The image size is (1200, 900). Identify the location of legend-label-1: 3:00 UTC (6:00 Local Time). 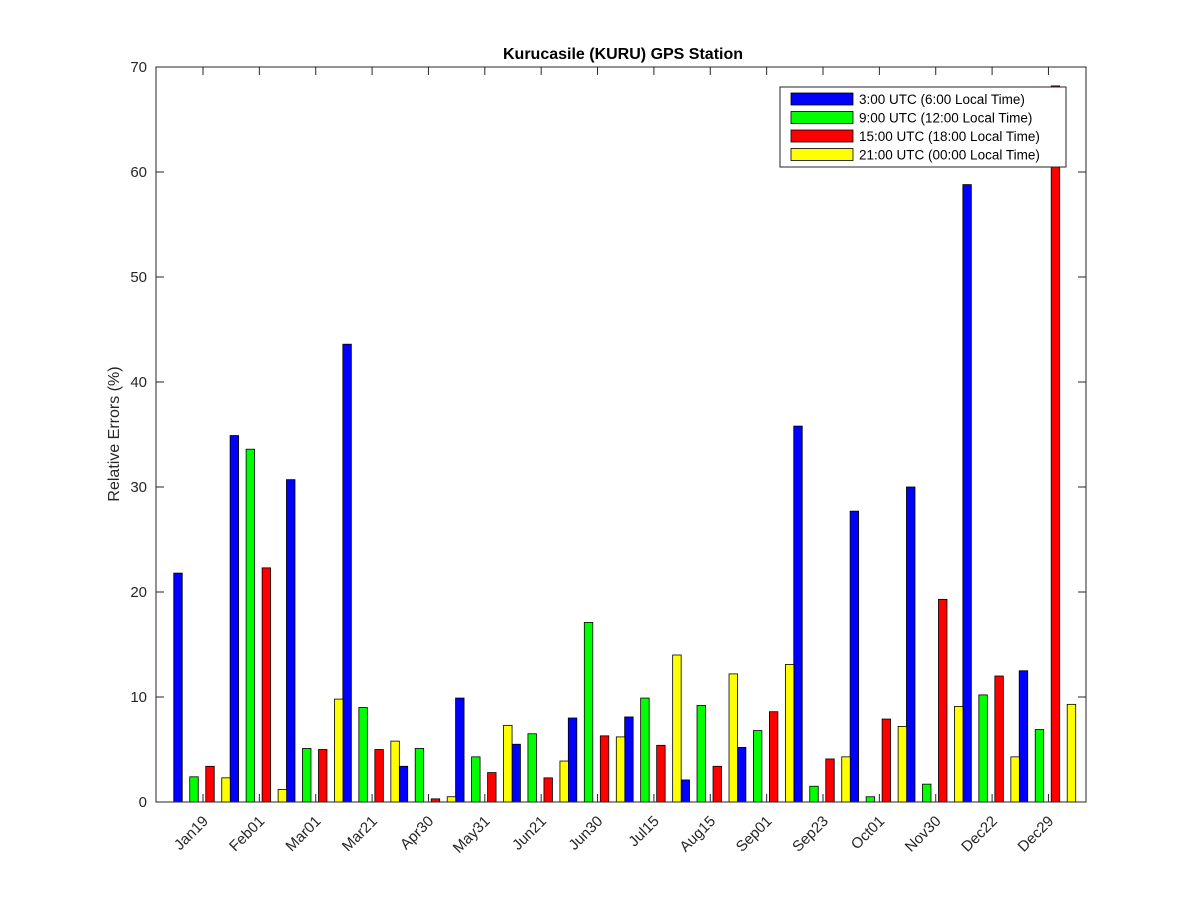
(942, 99).